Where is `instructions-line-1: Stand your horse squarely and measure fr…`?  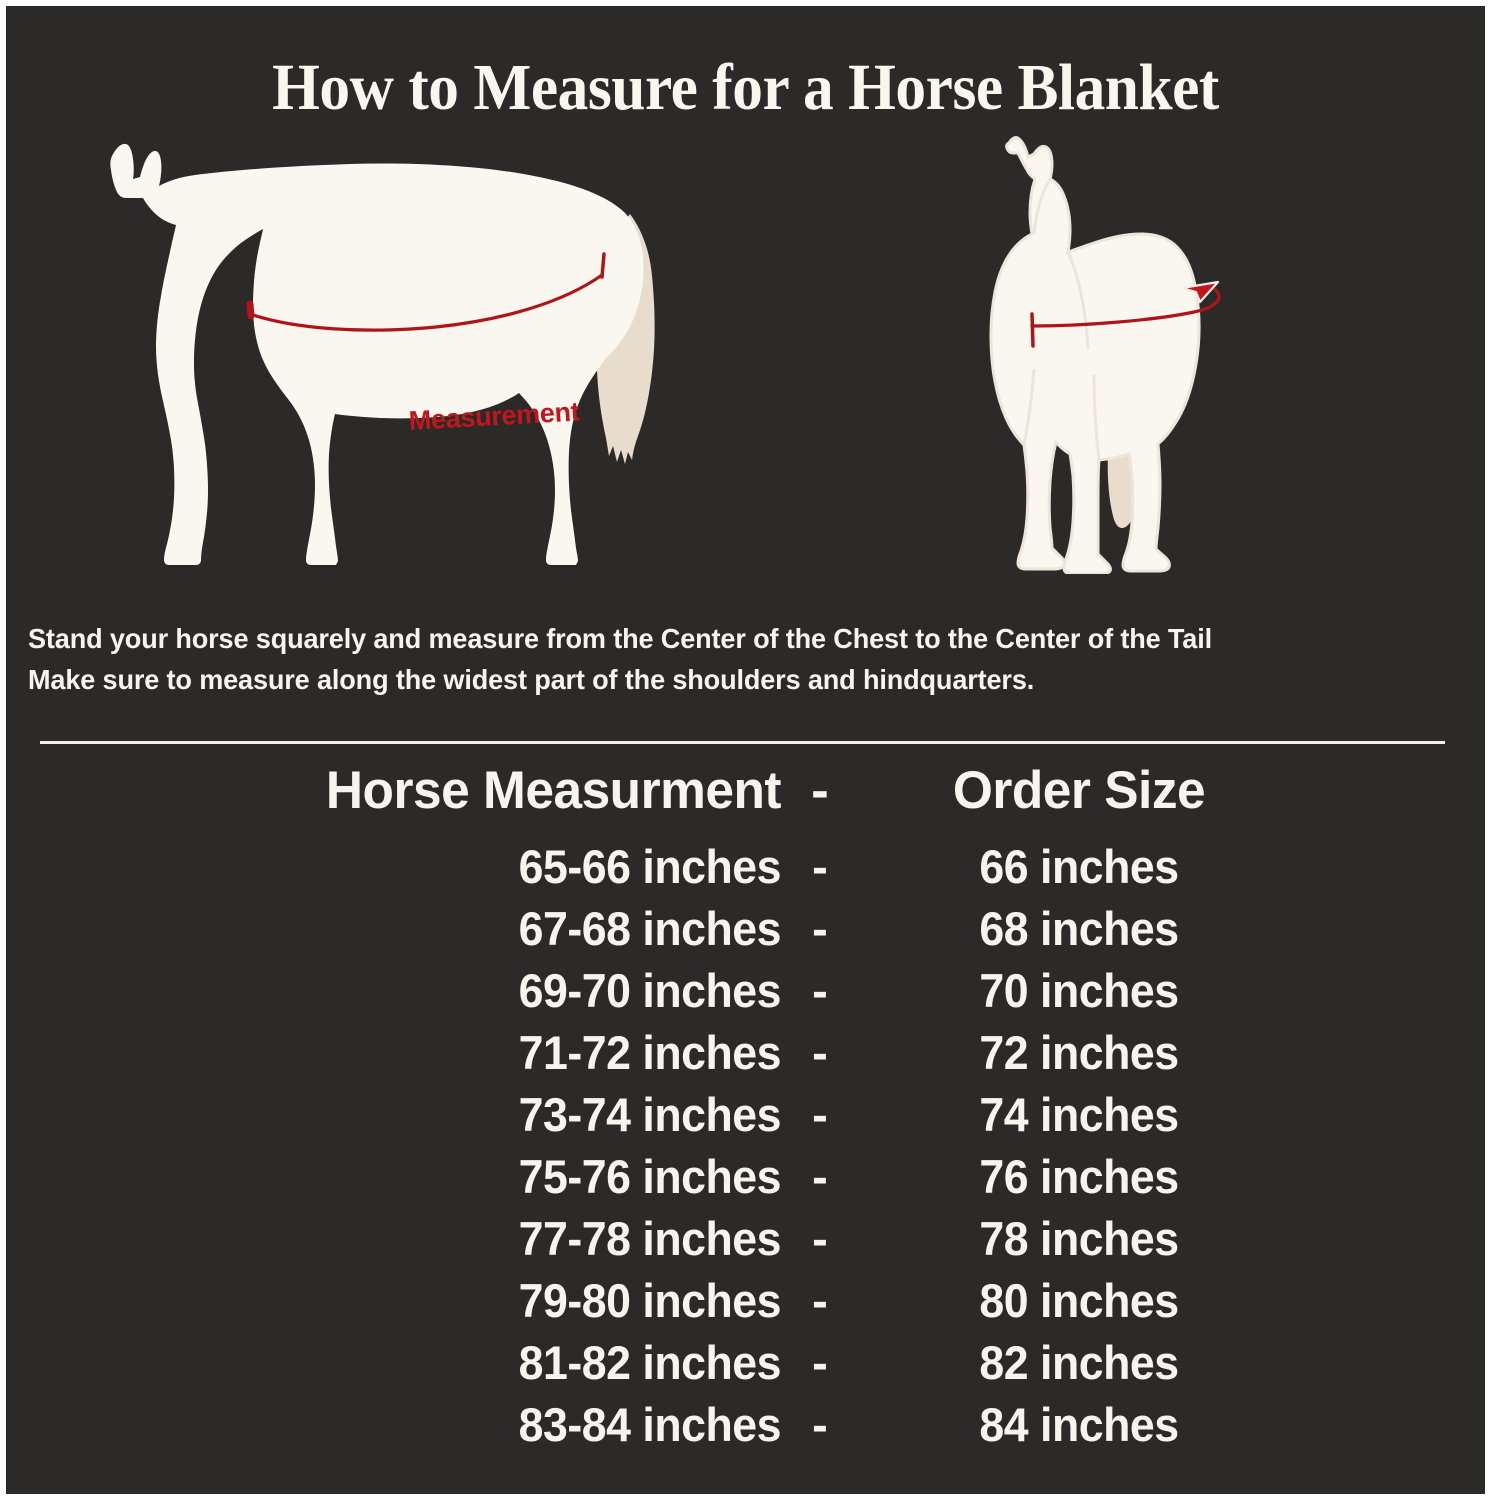
instructions-line-1: Stand your horse squarely and measure fr… is located at coordinates (620, 638).